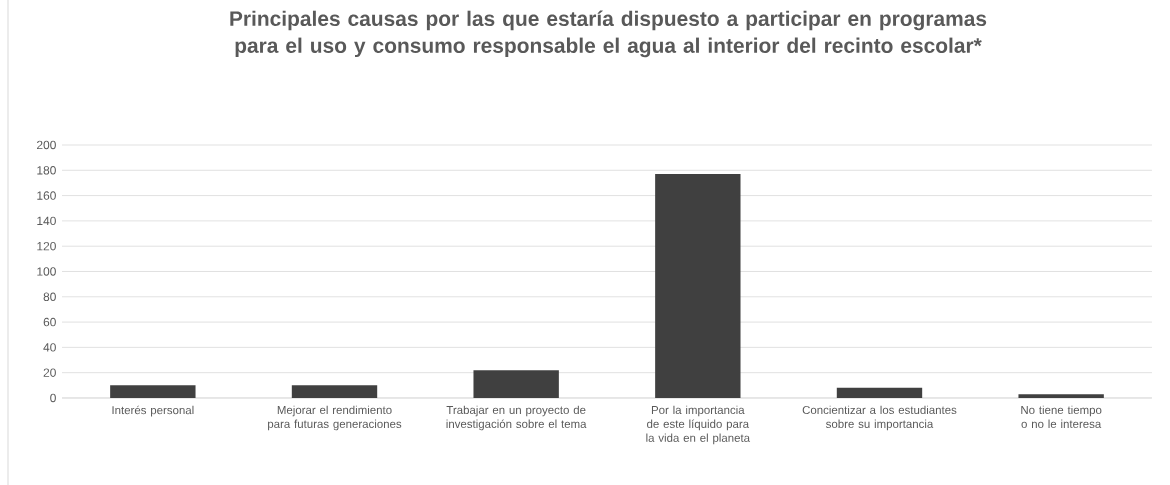  I want to click on chart-title: Principales causas por las que estaría dispuesto a participar en programas para el uso y consumo responsable el agua al interior del recinto escolar*, so click(608, 34).